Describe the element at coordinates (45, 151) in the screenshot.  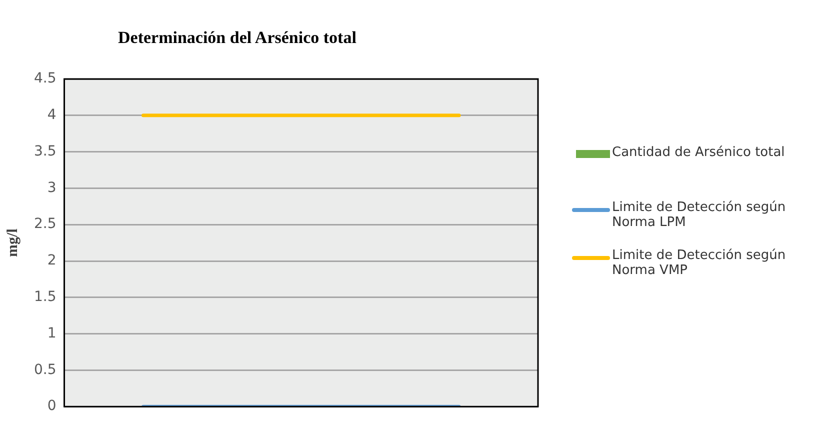
I see `y-tick-label: 3.5` at that location.